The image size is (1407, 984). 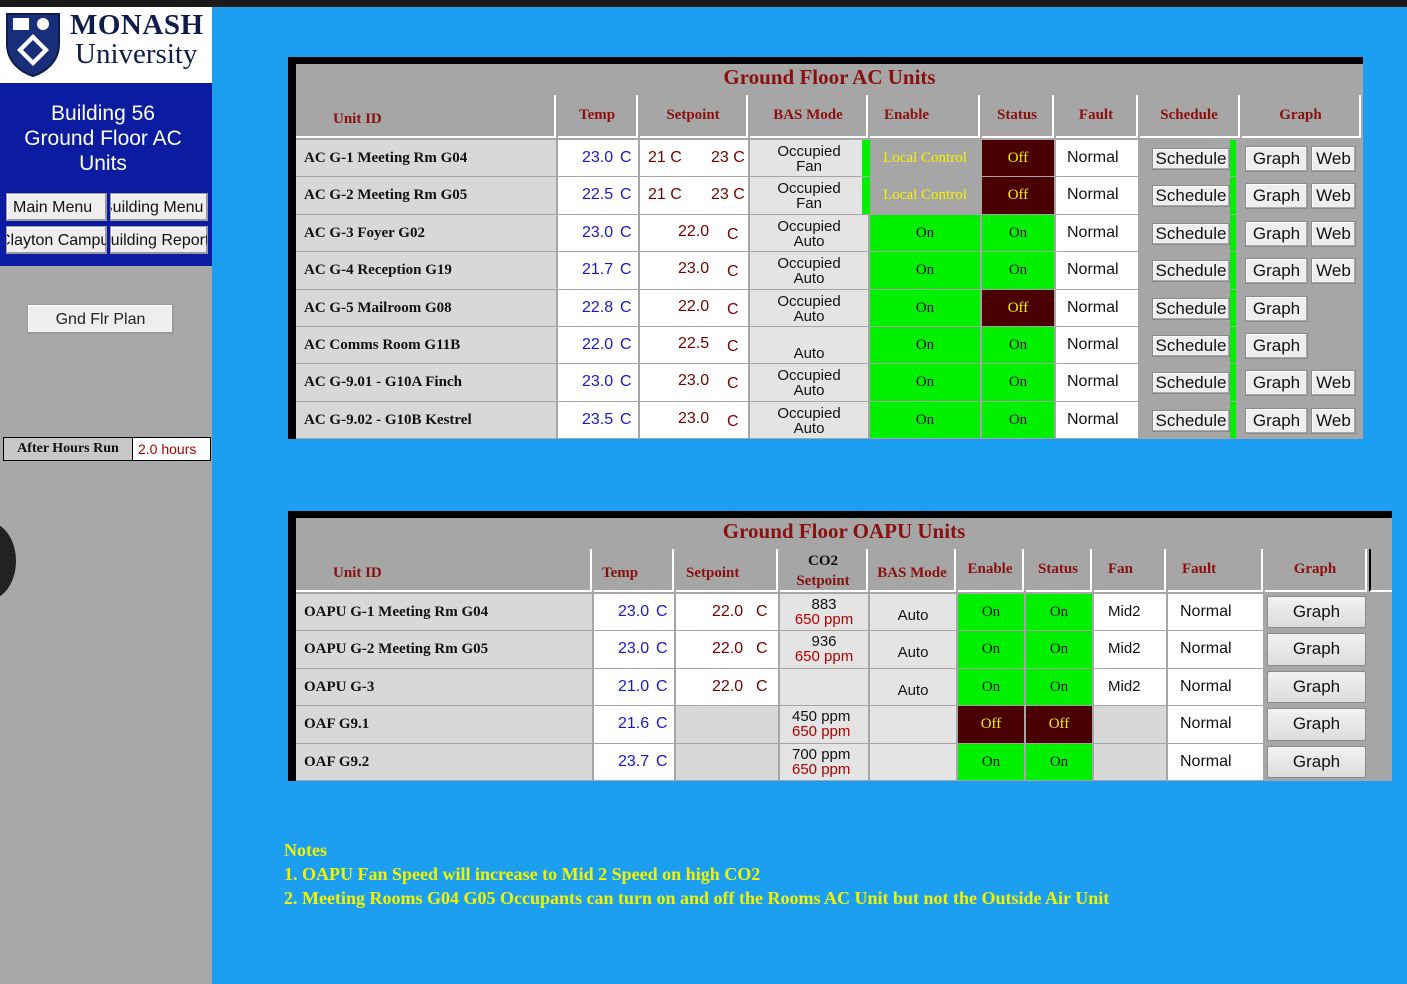 What do you see at coordinates (426, 195) in the screenshot?
I see `table-row-unit-id: AC G-2 Meeting Rm G05` at bounding box center [426, 195].